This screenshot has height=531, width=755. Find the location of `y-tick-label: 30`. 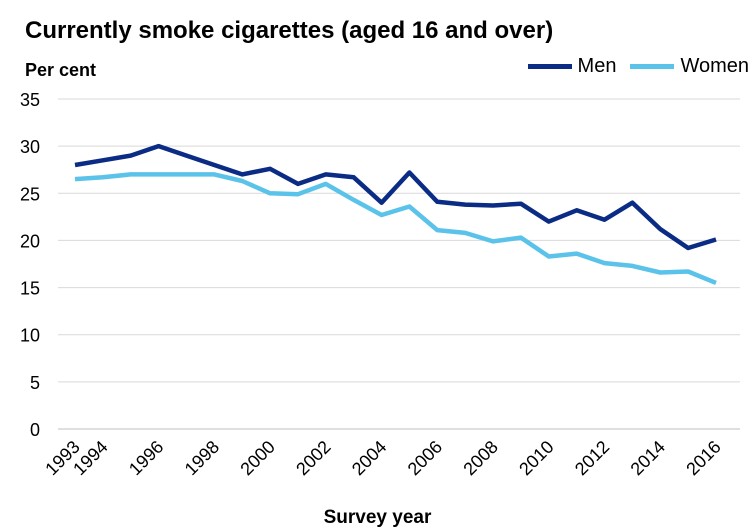

y-tick-label: 30 is located at coordinates (30, 147).